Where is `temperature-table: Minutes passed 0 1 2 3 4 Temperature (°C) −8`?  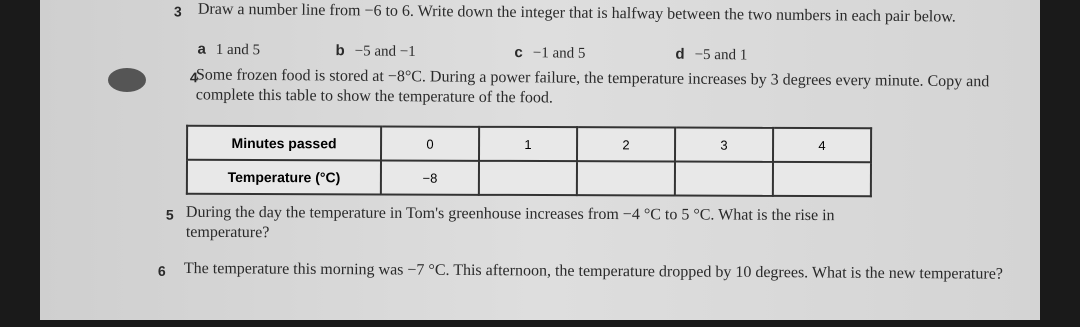 temperature-table: Minutes passed 0 1 2 3 4 Temperature (°C) −8 is located at coordinates (529, 161).